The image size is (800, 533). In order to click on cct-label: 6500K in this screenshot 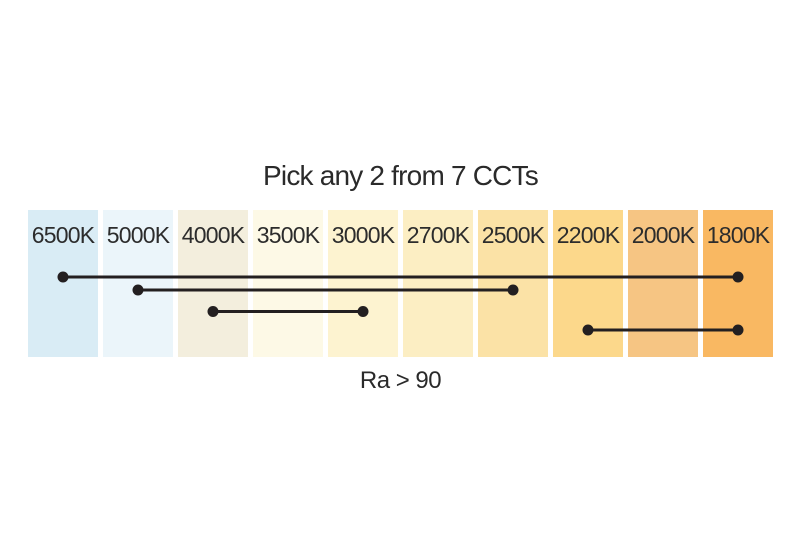, I will do `click(63, 235)`.